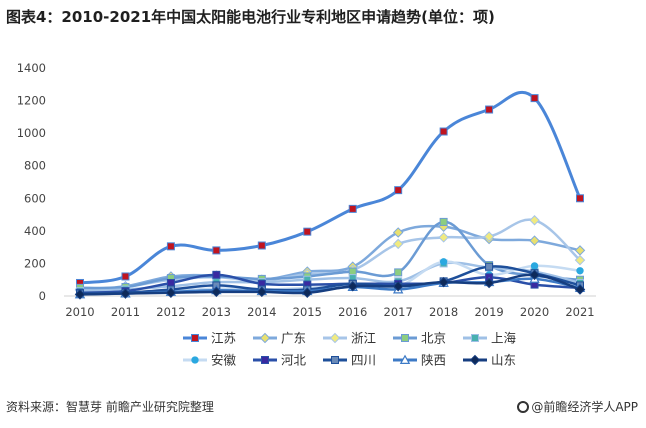 The height and width of the screenshot is (428, 646). Describe the element at coordinates (503, 360) in the screenshot. I see `legend-label: 山东` at that location.